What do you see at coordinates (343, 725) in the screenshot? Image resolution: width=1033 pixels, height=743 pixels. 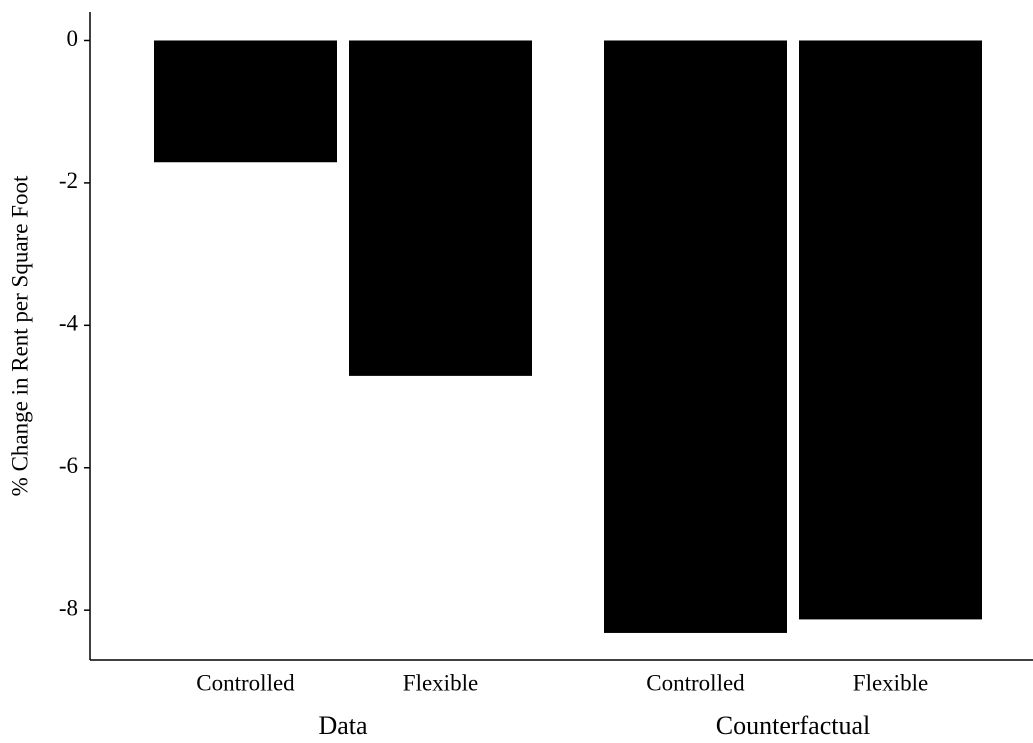 I see `group-label: Data` at bounding box center [343, 725].